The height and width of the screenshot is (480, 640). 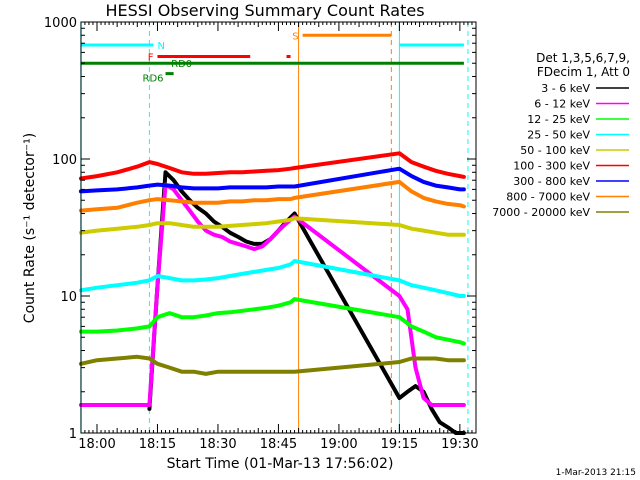 What do you see at coordinates (399, 444) in the screenshot?
I see `x-tick-label: 19:15` at bounding box center [399, 444].